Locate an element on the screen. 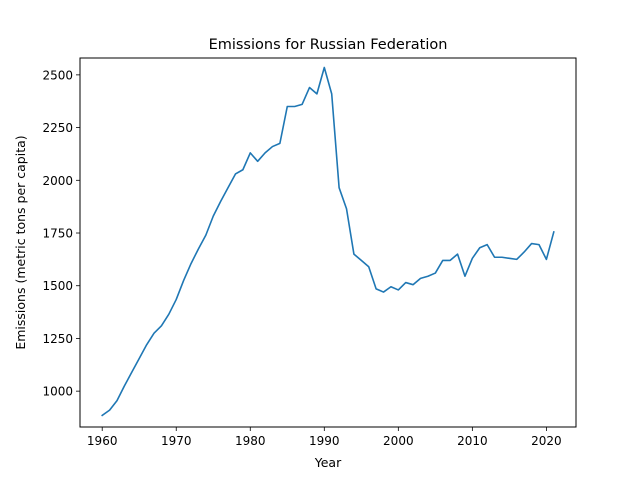  x-axis-label: Year is located at coordinates (328, 462).